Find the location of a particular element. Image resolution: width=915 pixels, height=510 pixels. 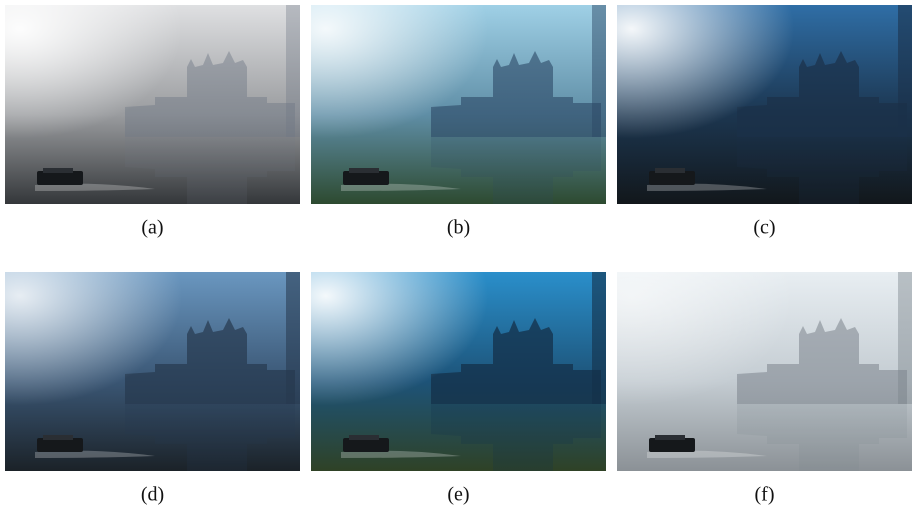

caption: (b) is located at coordinates (458, 228).